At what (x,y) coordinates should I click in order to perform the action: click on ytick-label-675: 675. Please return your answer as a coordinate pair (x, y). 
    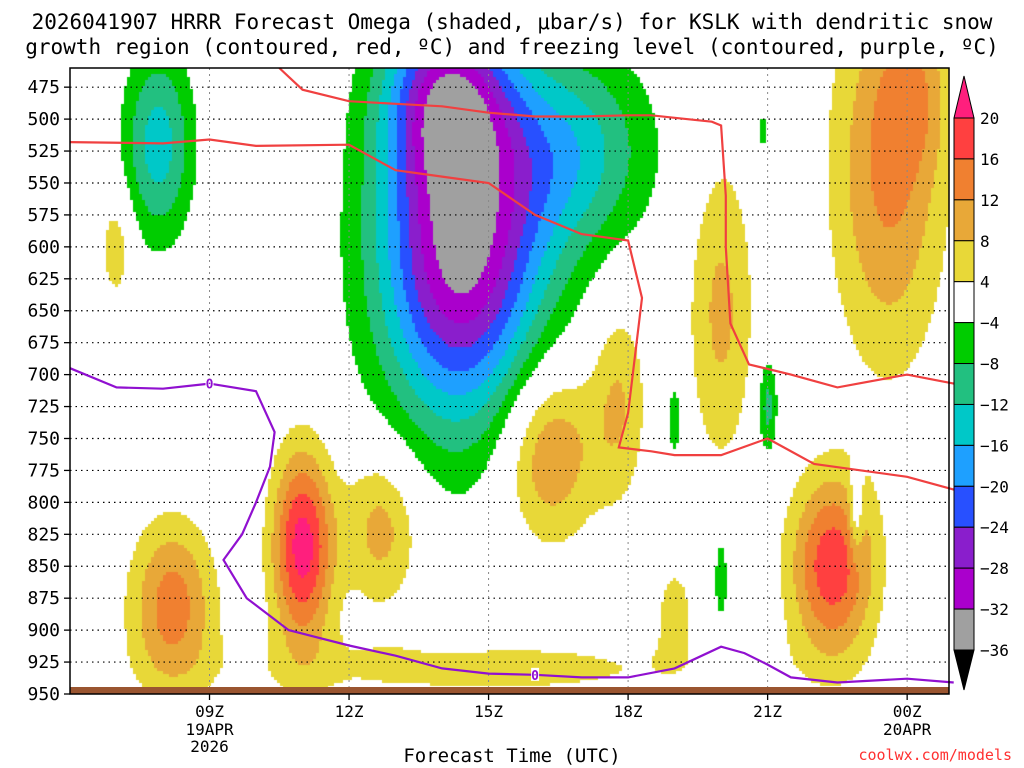
    Looking at the image, I should click on (43, 343).